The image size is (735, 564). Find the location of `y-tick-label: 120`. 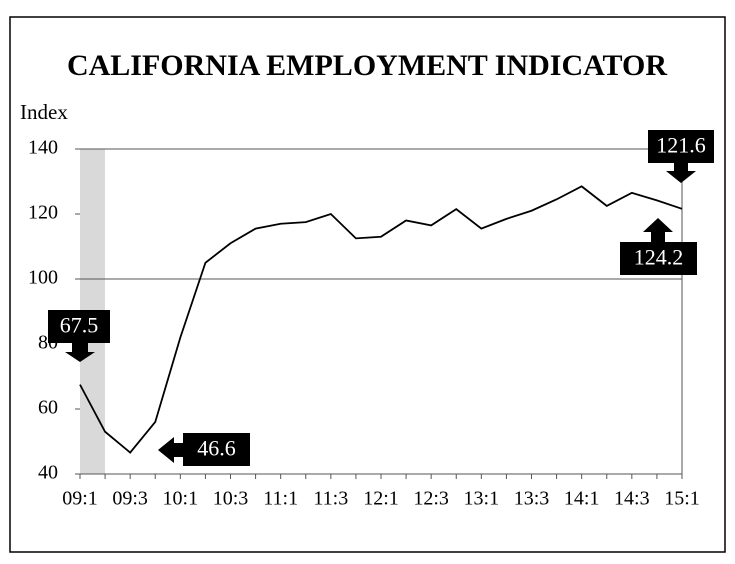

y-tick-label: 120 is located at coordinates (43, 213).